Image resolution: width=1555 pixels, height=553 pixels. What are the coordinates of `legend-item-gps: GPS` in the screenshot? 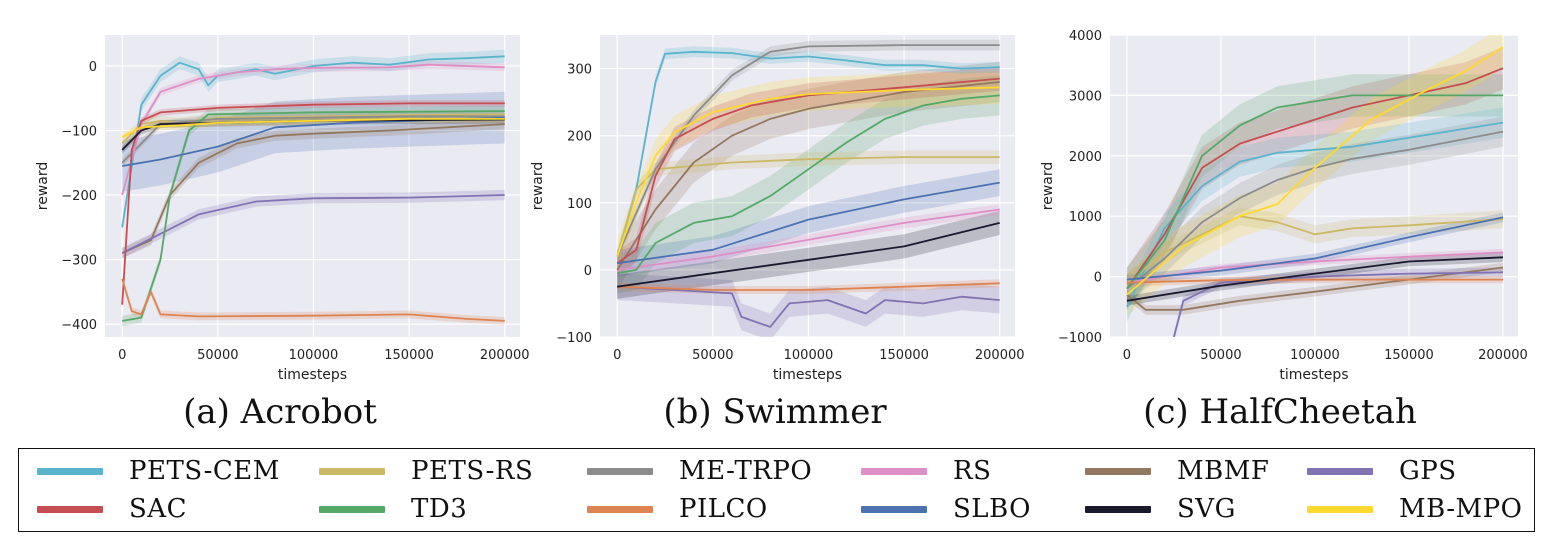 It's located at (1382, 471).